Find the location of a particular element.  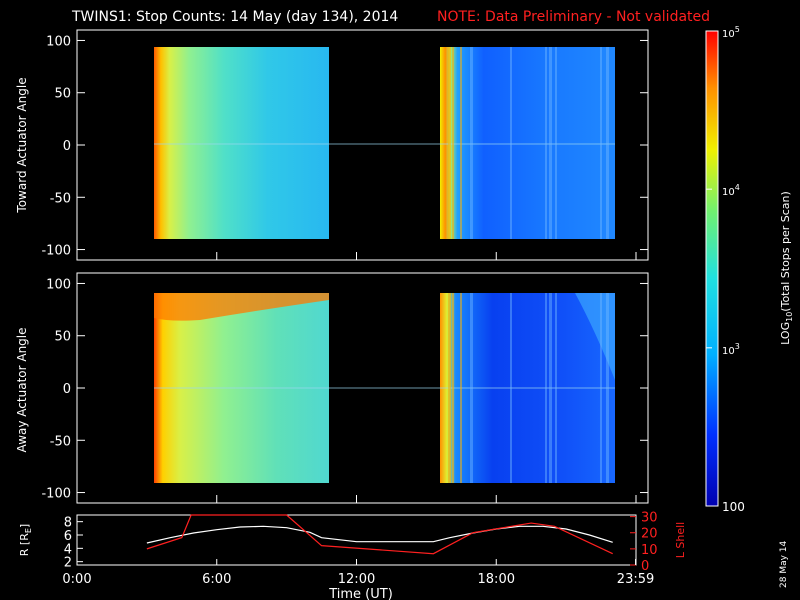

orbit-left-tick: 8 is located at coordinates (68, 523).